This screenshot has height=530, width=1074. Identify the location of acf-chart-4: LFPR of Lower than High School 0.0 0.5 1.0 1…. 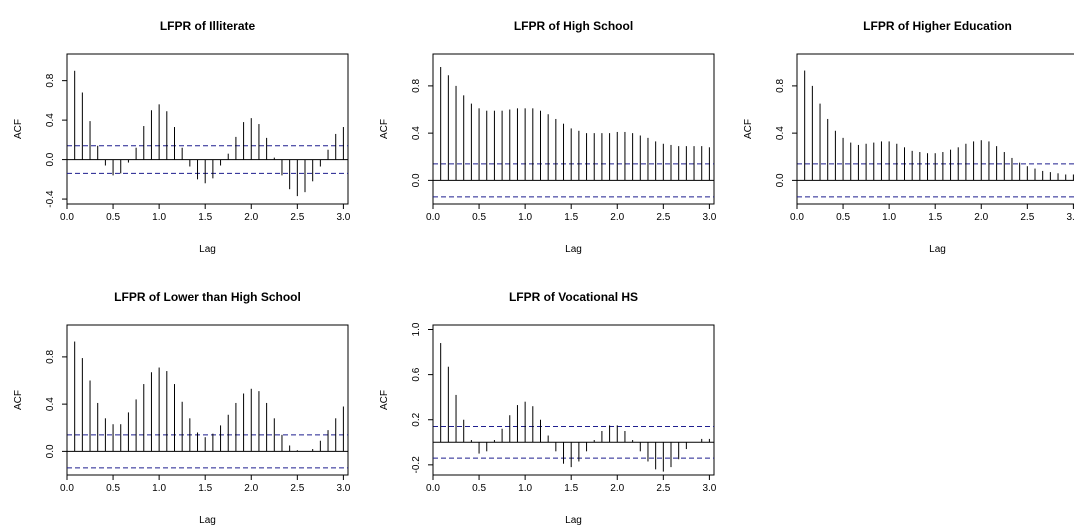
(182, 408).